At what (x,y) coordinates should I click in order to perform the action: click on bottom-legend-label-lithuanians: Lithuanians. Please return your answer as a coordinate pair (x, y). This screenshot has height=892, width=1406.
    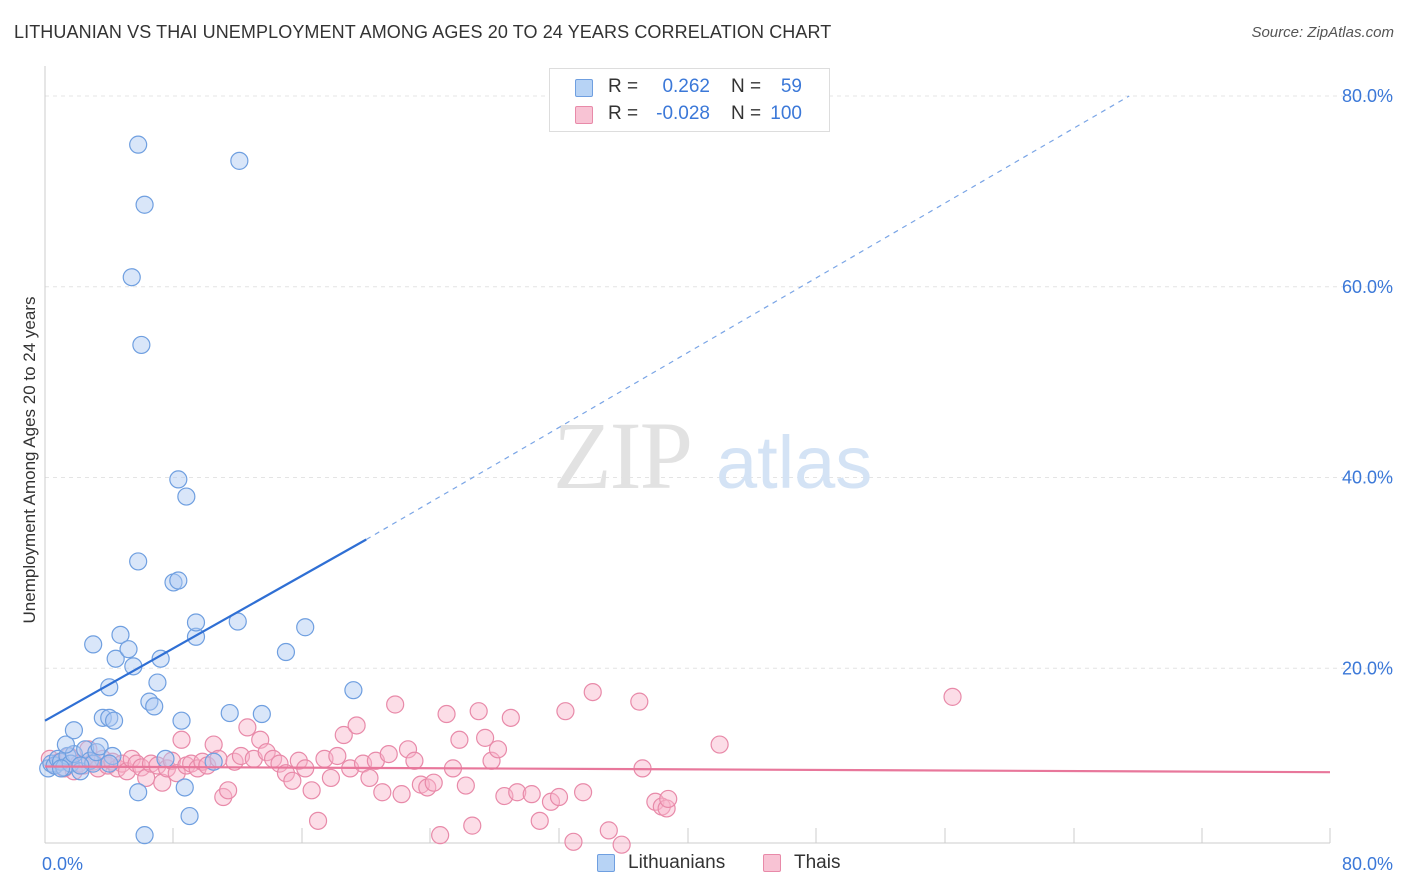
    Looking at the image, I should click on (677, 862).